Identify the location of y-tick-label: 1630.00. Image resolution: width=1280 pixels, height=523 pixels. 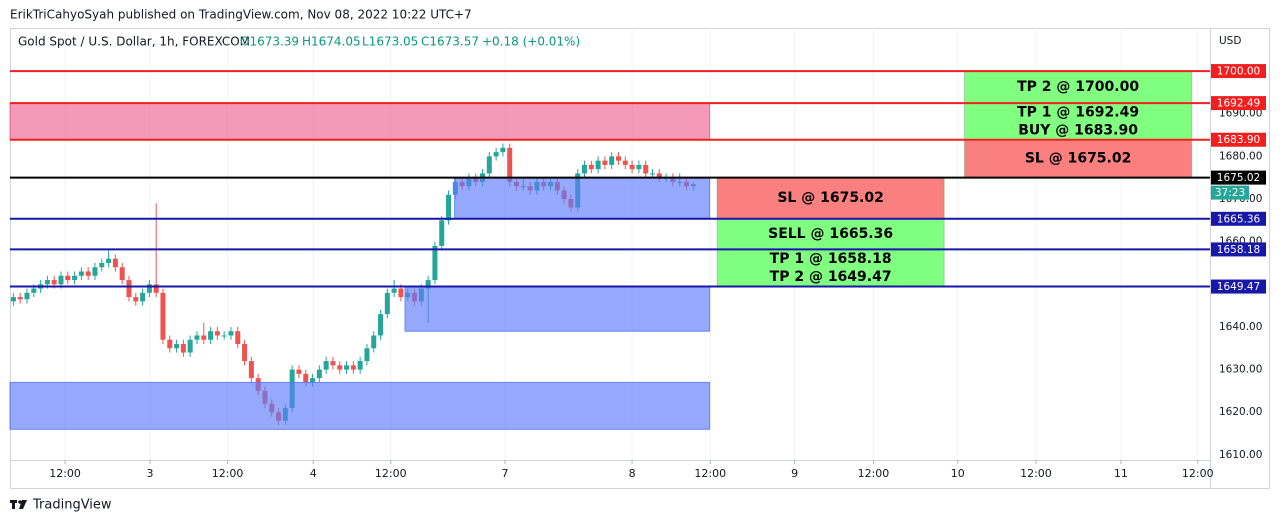
(1240, 370).